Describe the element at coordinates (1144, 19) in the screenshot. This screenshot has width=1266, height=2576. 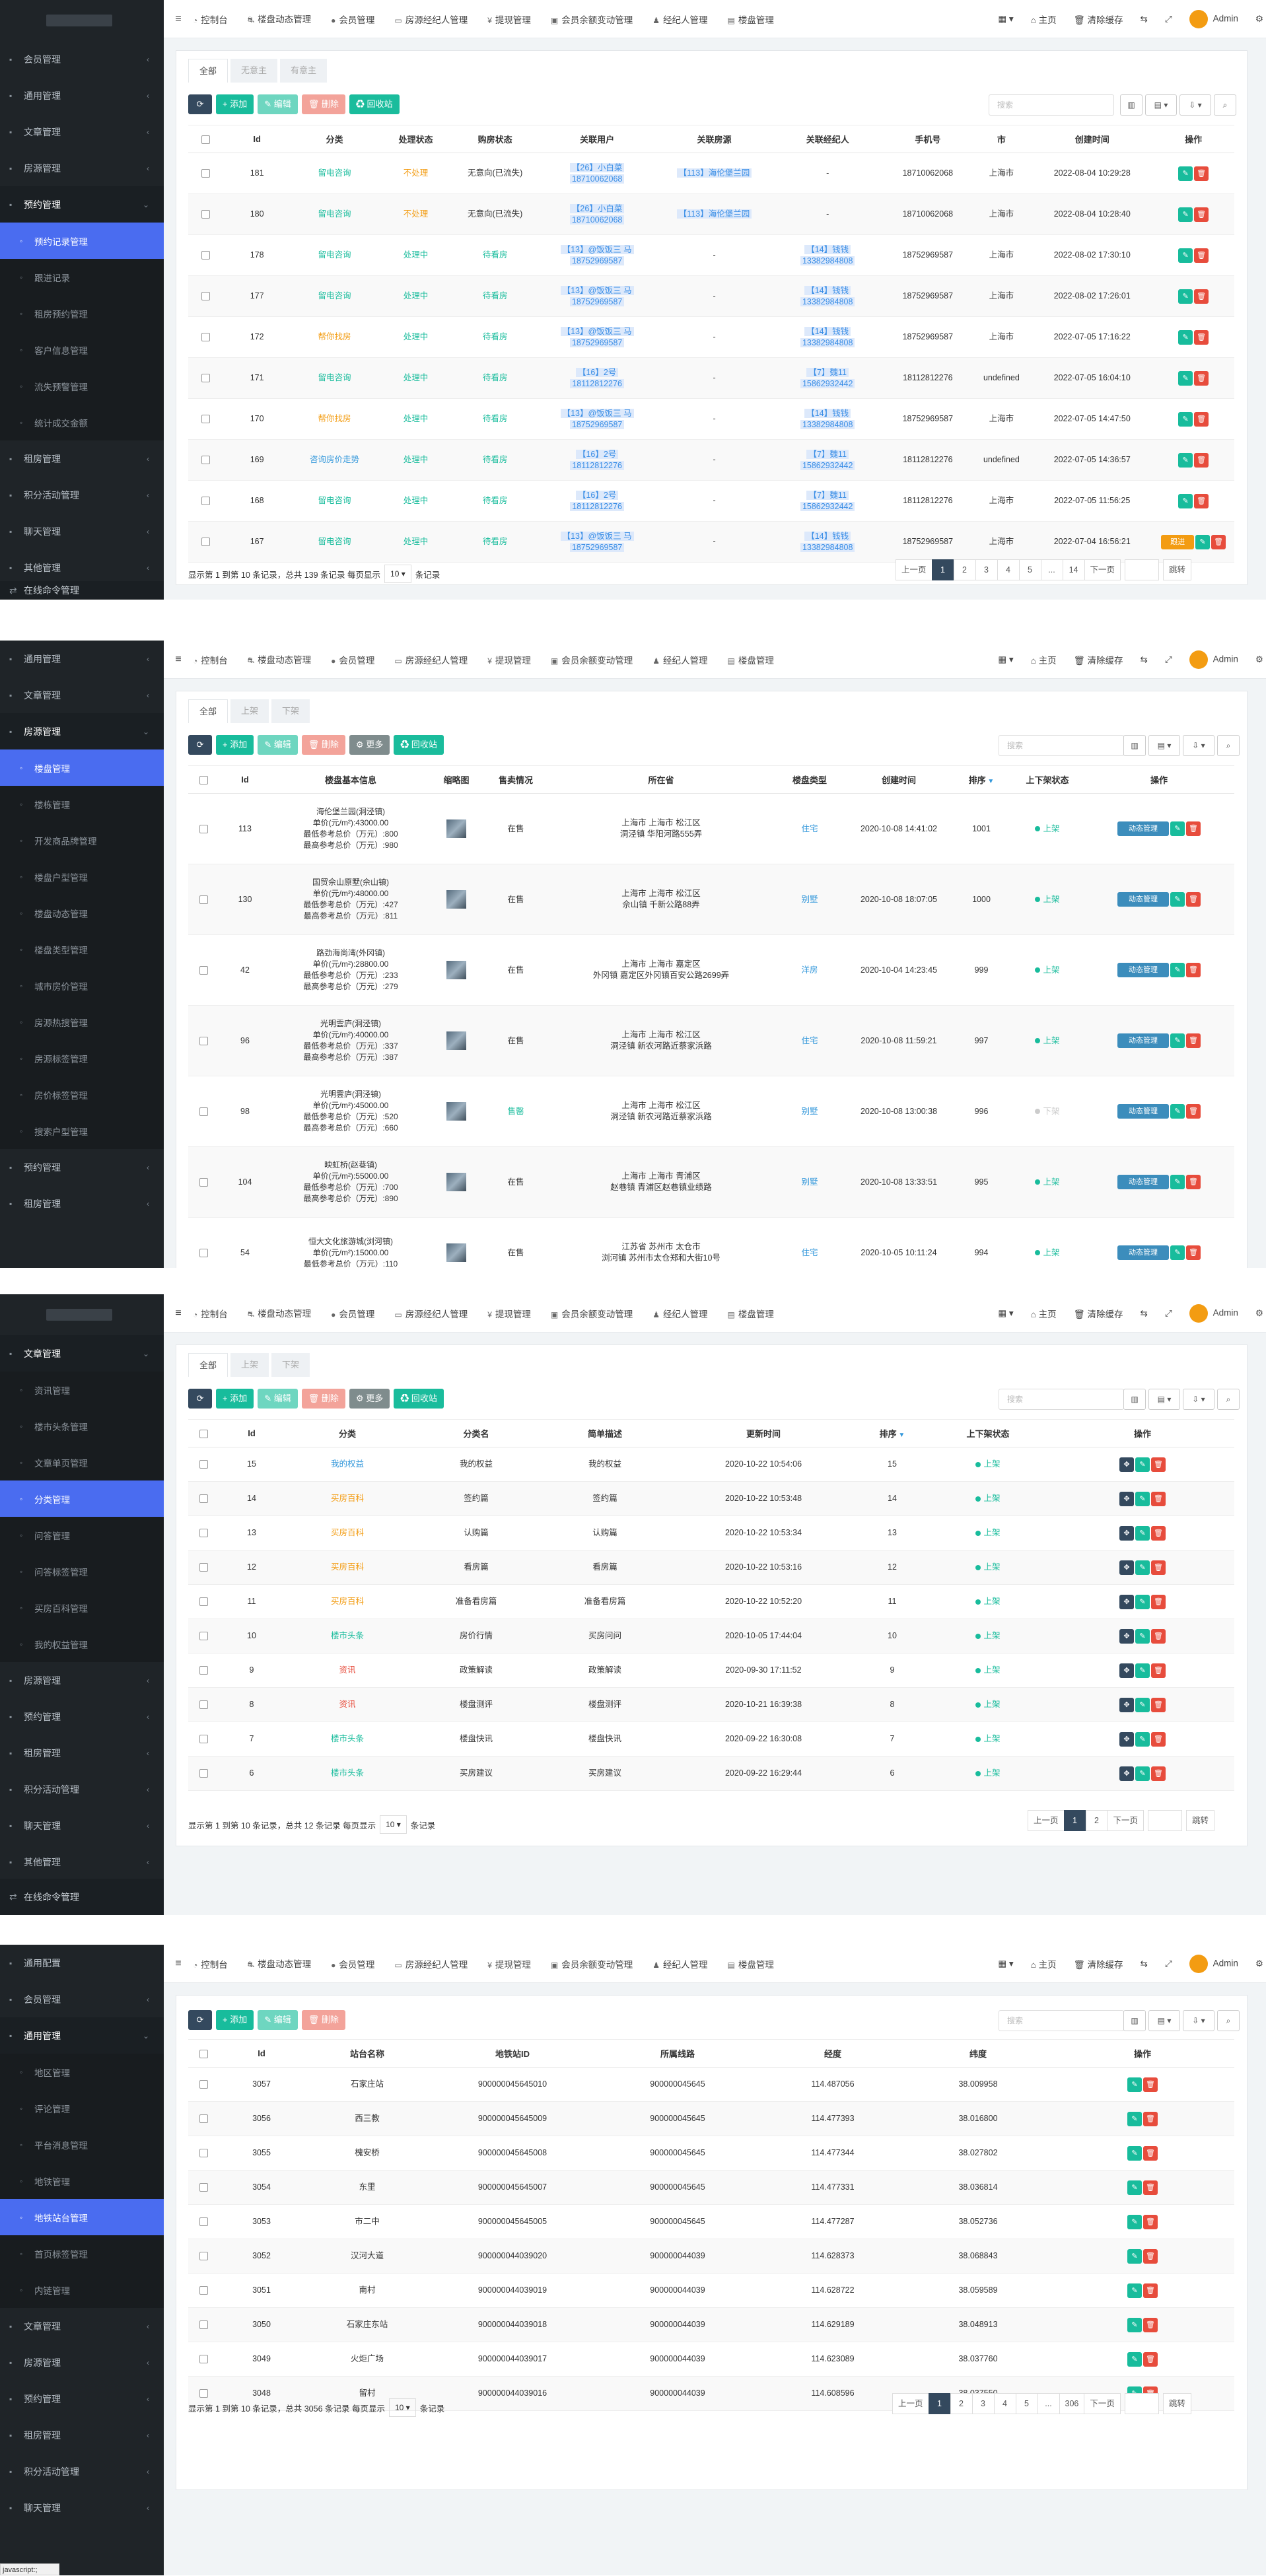
I see `translate-icon: ⇆` at that location.